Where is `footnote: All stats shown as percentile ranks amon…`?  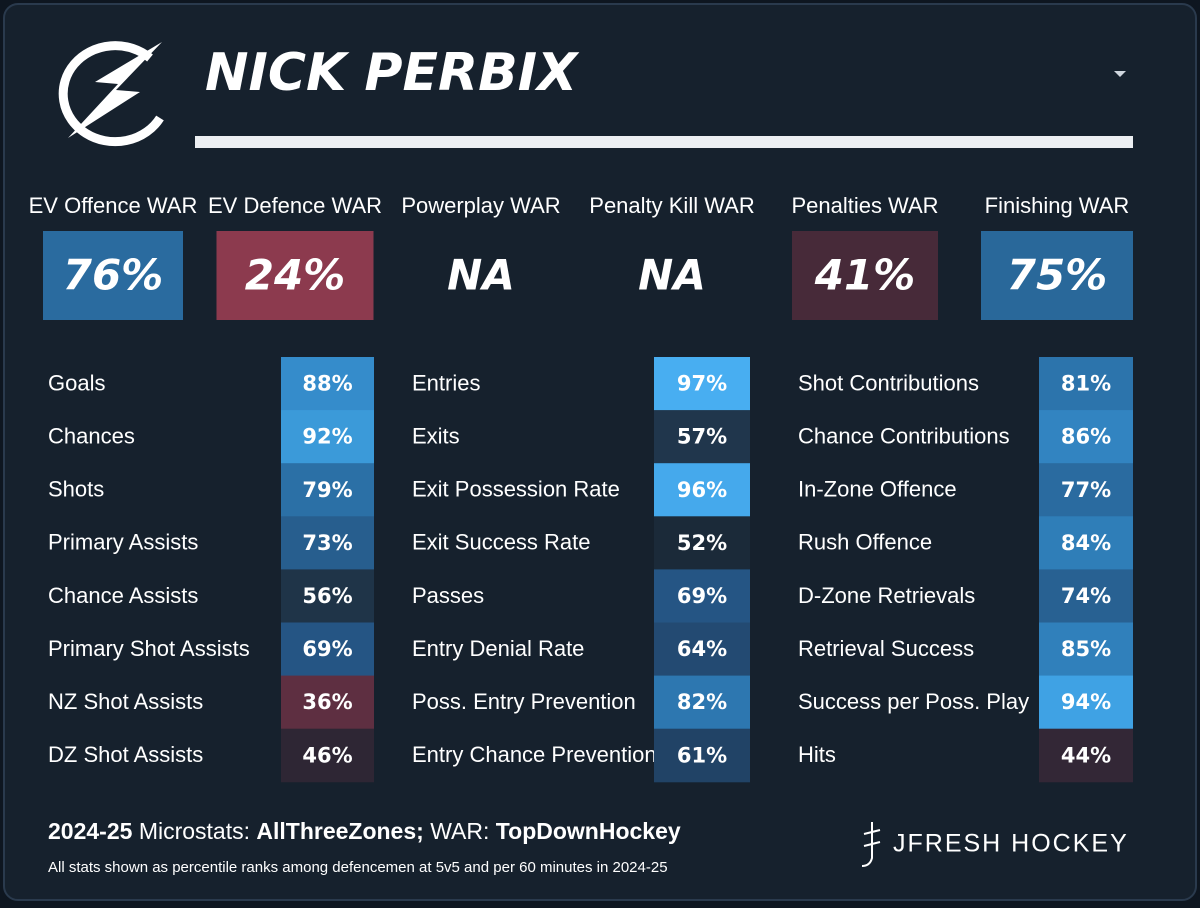
footnote: All stats shown as percentile ranks amon… is located at coordinates (358, 867).